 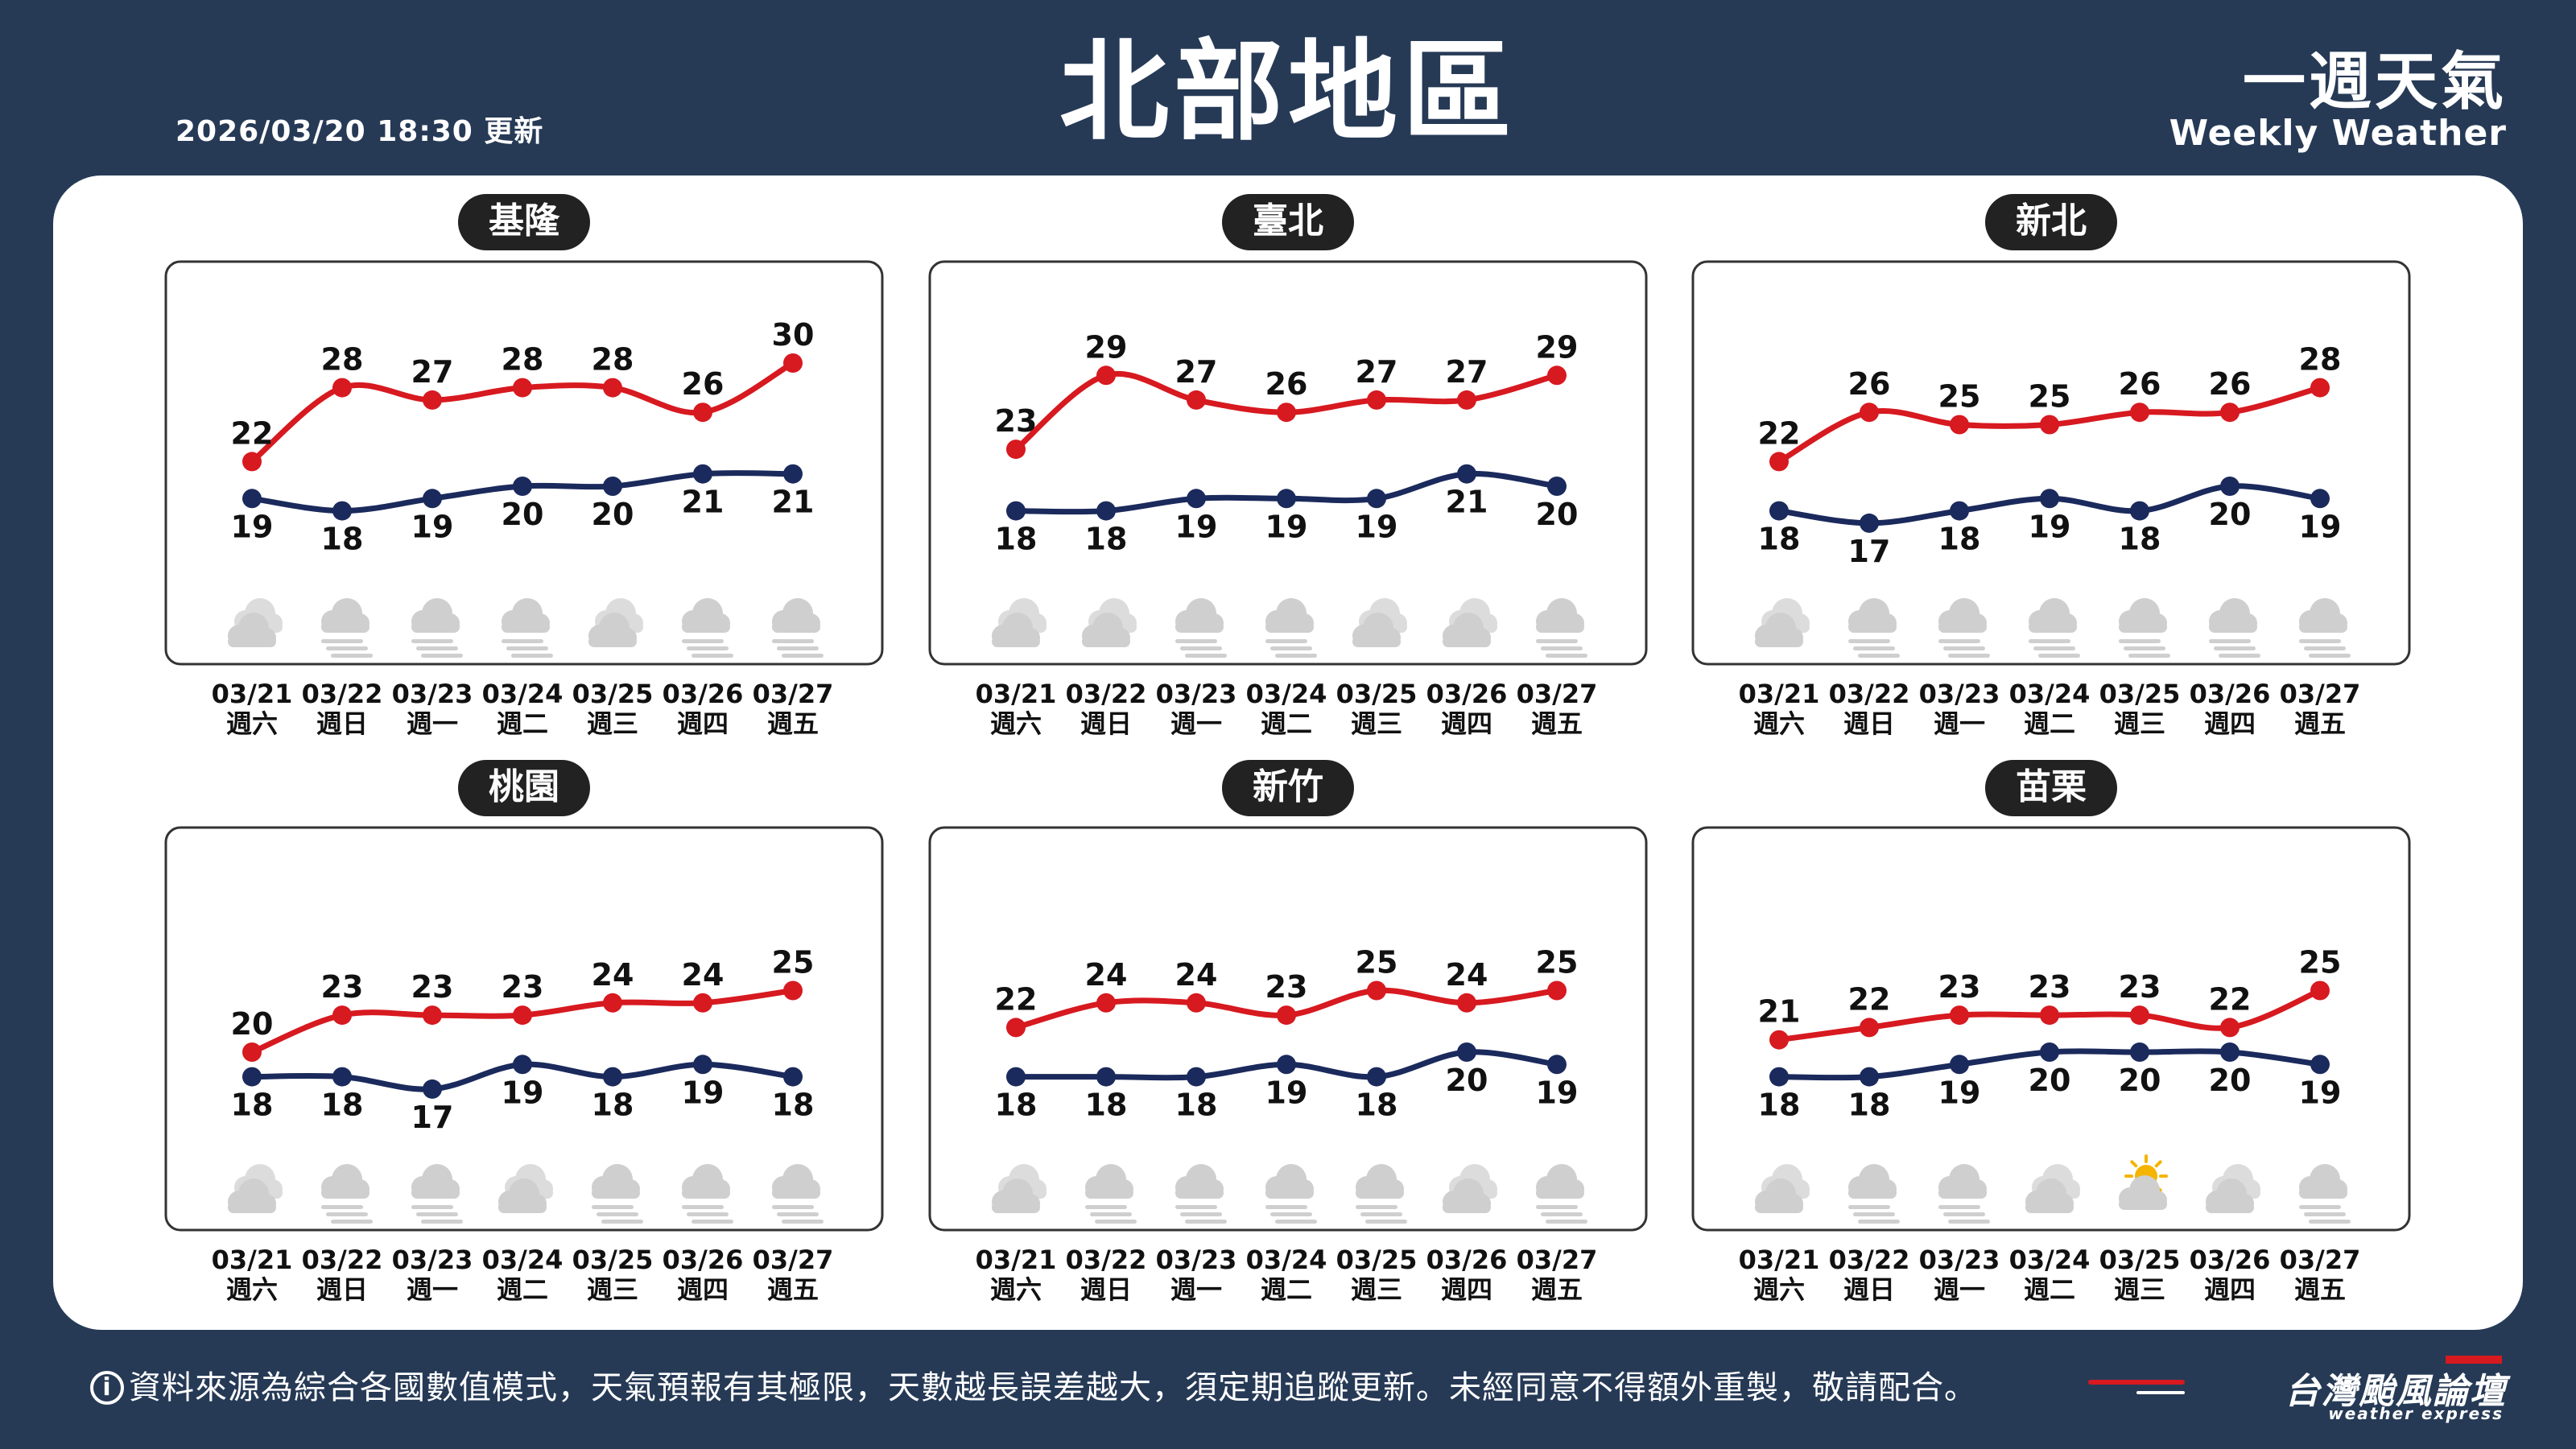 What do you see at coordinates (432, 694) in the screenshot?
I see `date-label: 03/23` at bounding box center [432, 694].